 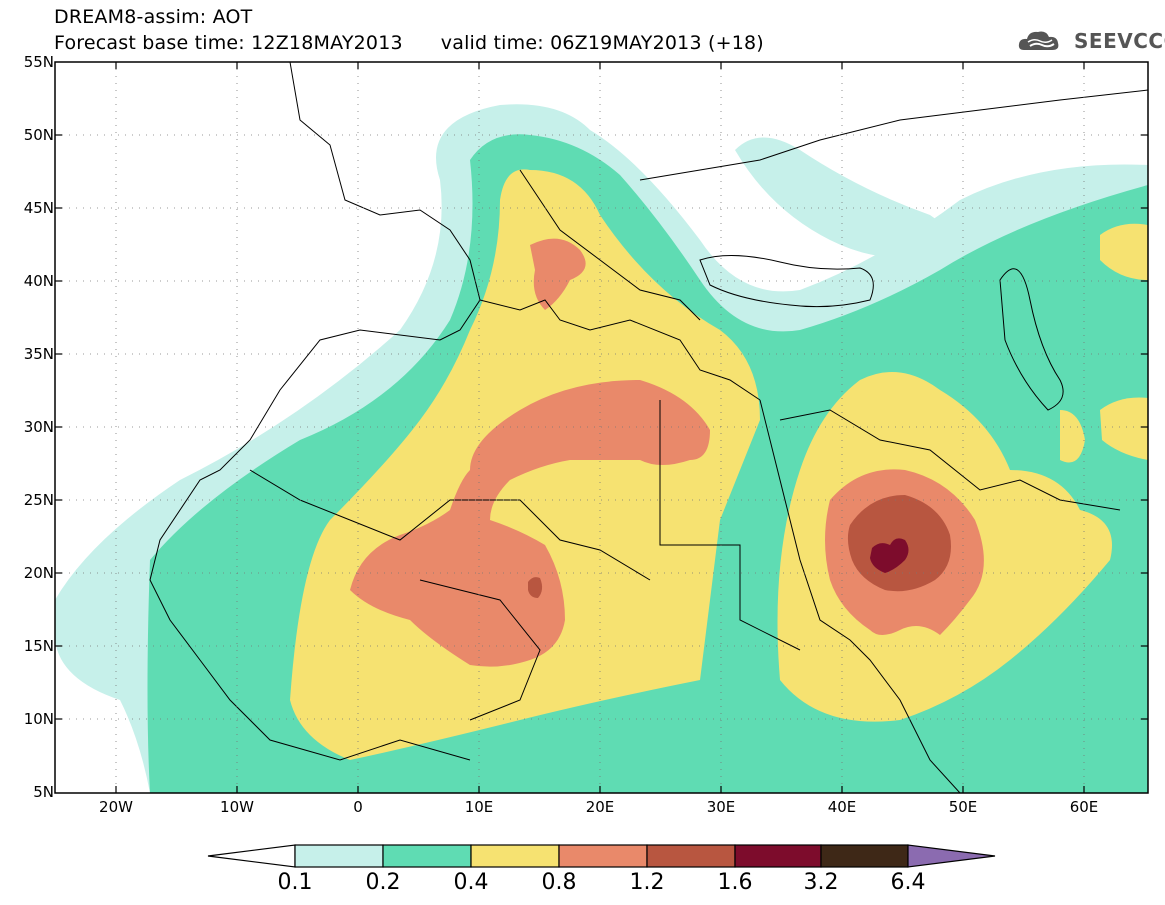 What do you see at coordinates (963, 807) in the screenshot?
I see `lon-label-50e: 50E` at bounding box center [963, 807].